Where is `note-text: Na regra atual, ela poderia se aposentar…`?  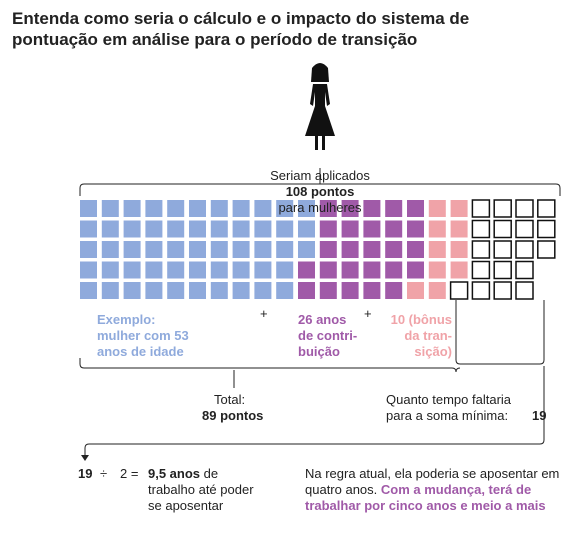
note-text: Na regra atual, ela poderia se aposentar… is located at coordinates (432, 481).